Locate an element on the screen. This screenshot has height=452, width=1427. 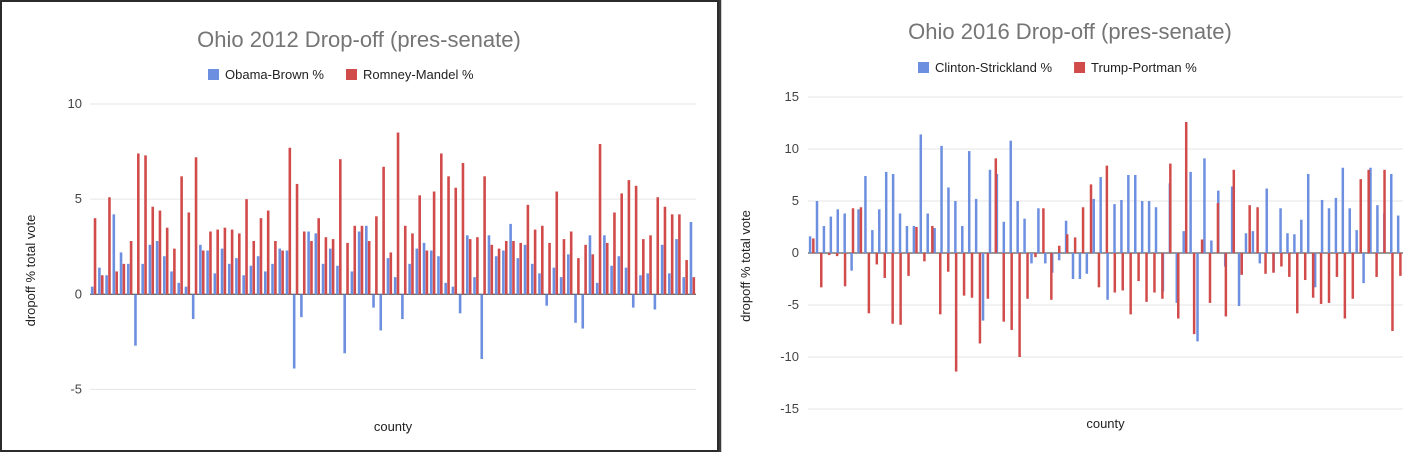
y-tick-label: -5 is located at coordinates (76, 388).